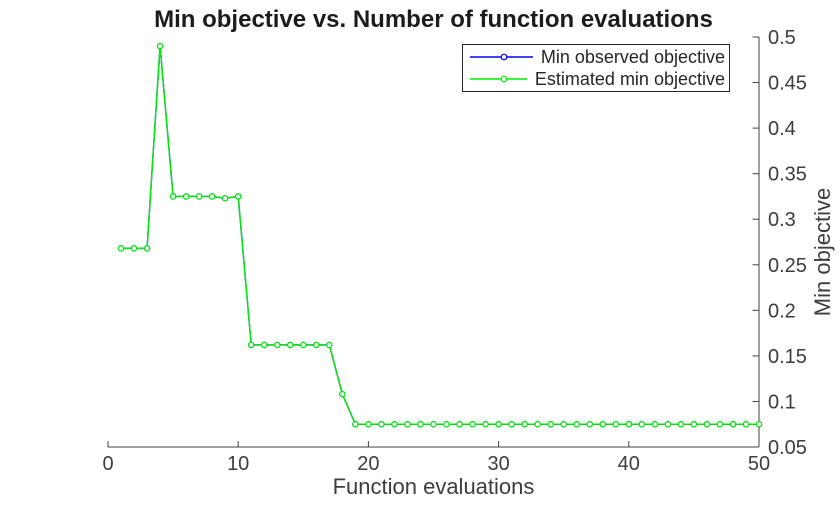 The width and height of the screenshot is (840, 506). What do you see at coordinates (759, 464) in the screenshot?
I see `x-tick-label: 50` at bounding box center [759, 464].